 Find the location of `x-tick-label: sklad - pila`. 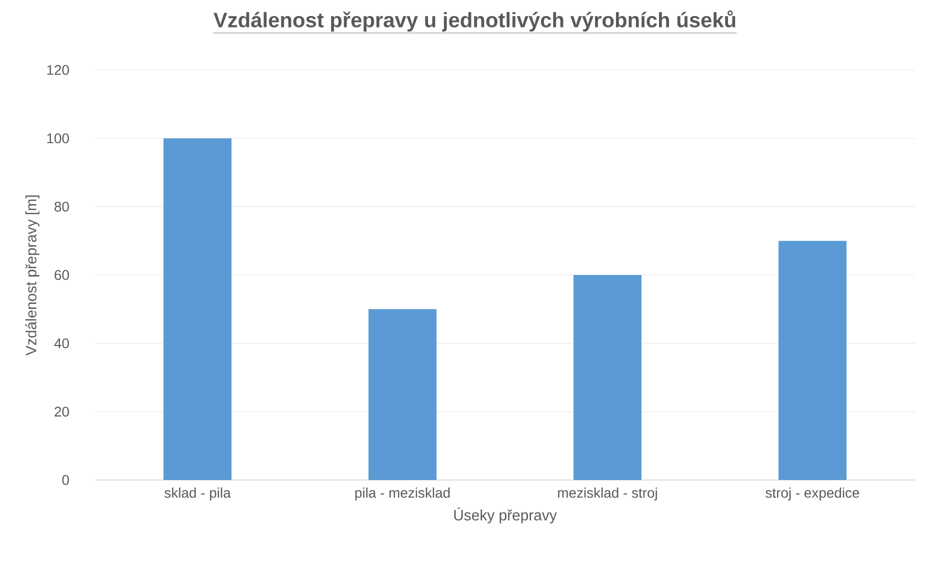

x-tick-label: sklad - pila is located at coordinates (197, 494).